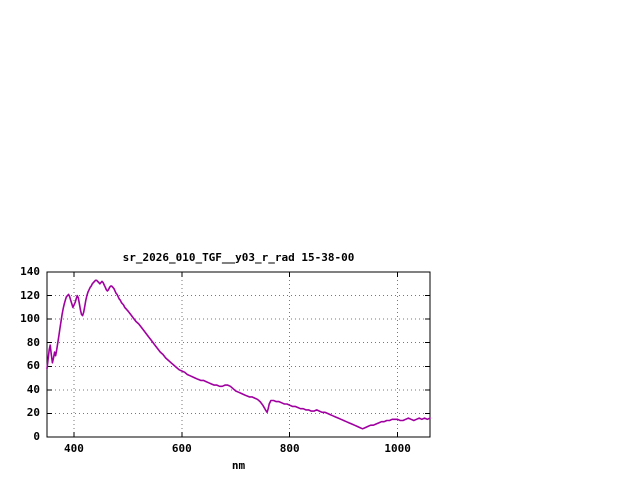 The width and height of the screenshot is (640, 480). What do you see at coordinates (33, 389) in the screenshot?
I see `y-tick-label: 40` at bounding box center [33, 389].